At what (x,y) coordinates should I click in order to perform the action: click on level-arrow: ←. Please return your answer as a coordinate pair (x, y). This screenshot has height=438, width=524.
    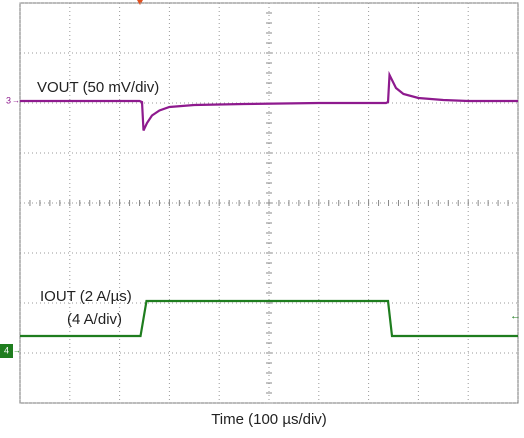
    Looking at the image, I should click on (515, 316).